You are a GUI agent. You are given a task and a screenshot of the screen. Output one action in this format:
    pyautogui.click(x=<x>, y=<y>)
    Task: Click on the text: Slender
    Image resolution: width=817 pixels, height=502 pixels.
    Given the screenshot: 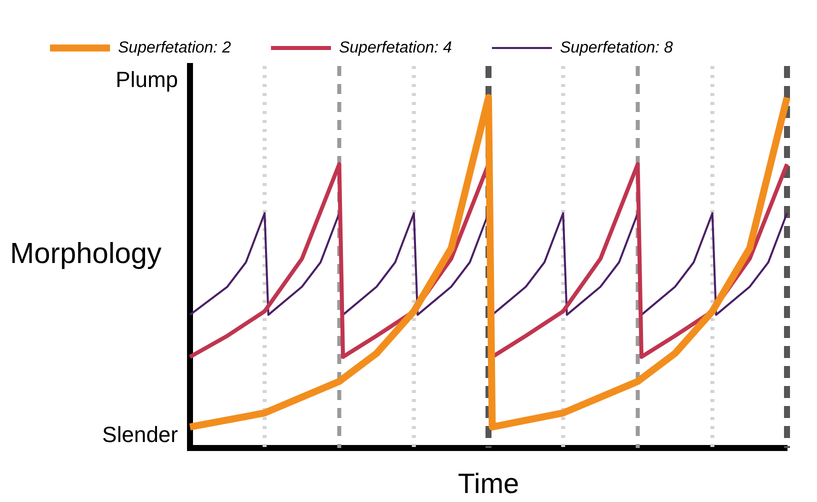 What is the action you would take?
    pyautogui.click(x=140, y=435)
    